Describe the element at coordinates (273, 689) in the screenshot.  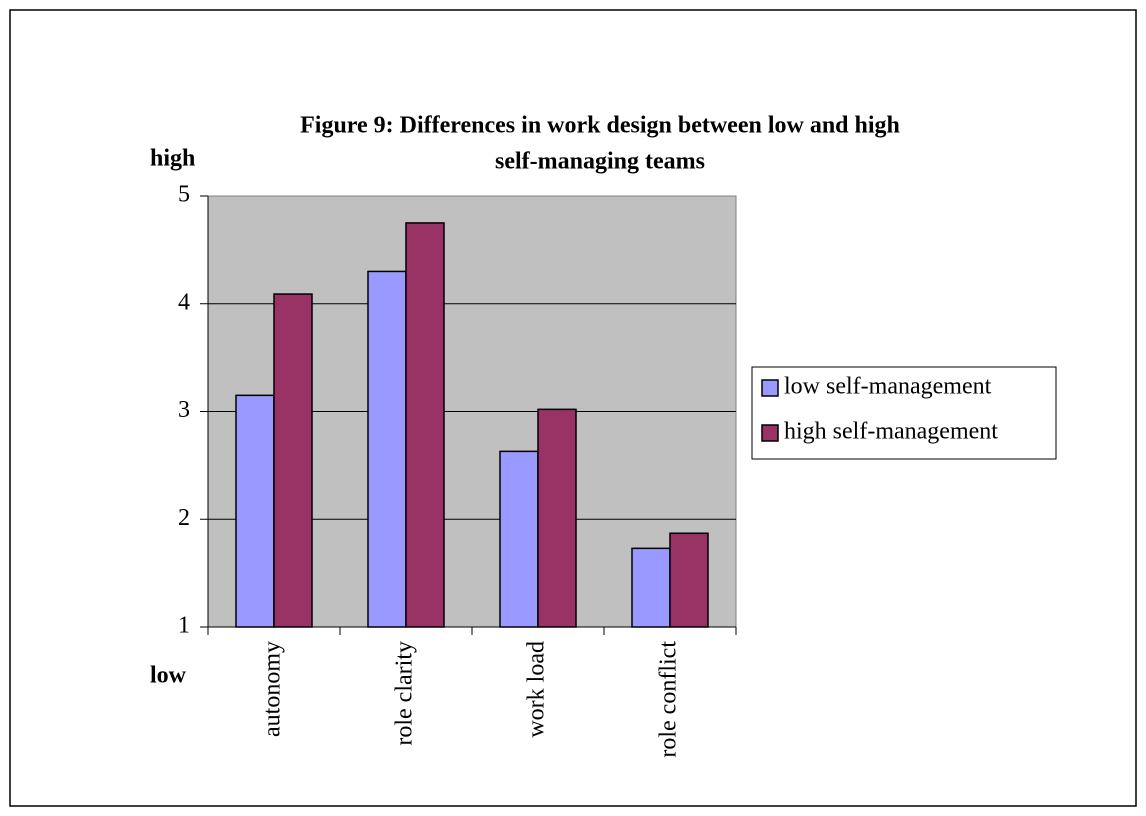
I see `x-tick-label: autonomy` at that location.